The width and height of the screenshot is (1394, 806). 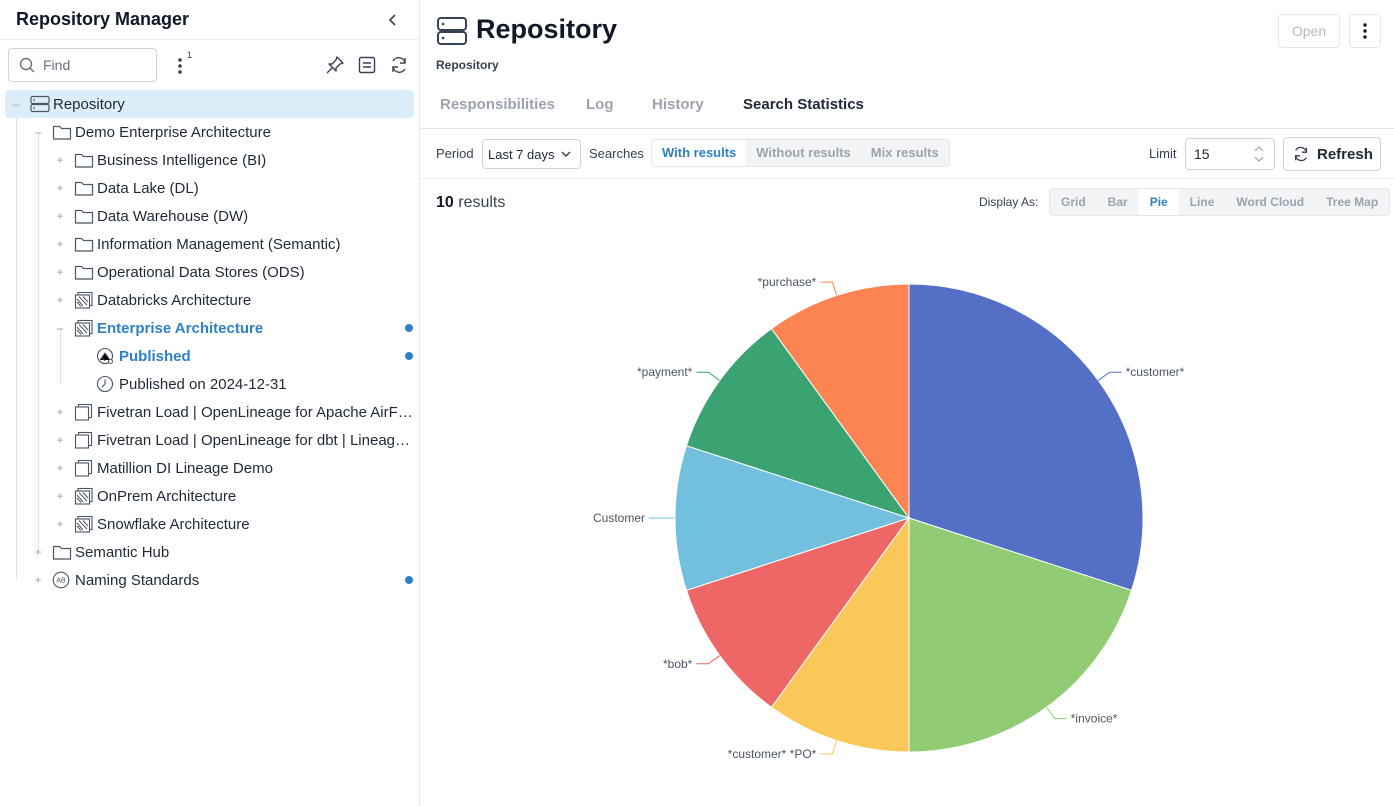 What do you see at coordinates (600, 104) in the screenshot?
I see `tab-log: Log` at bounding box center [600, 104].